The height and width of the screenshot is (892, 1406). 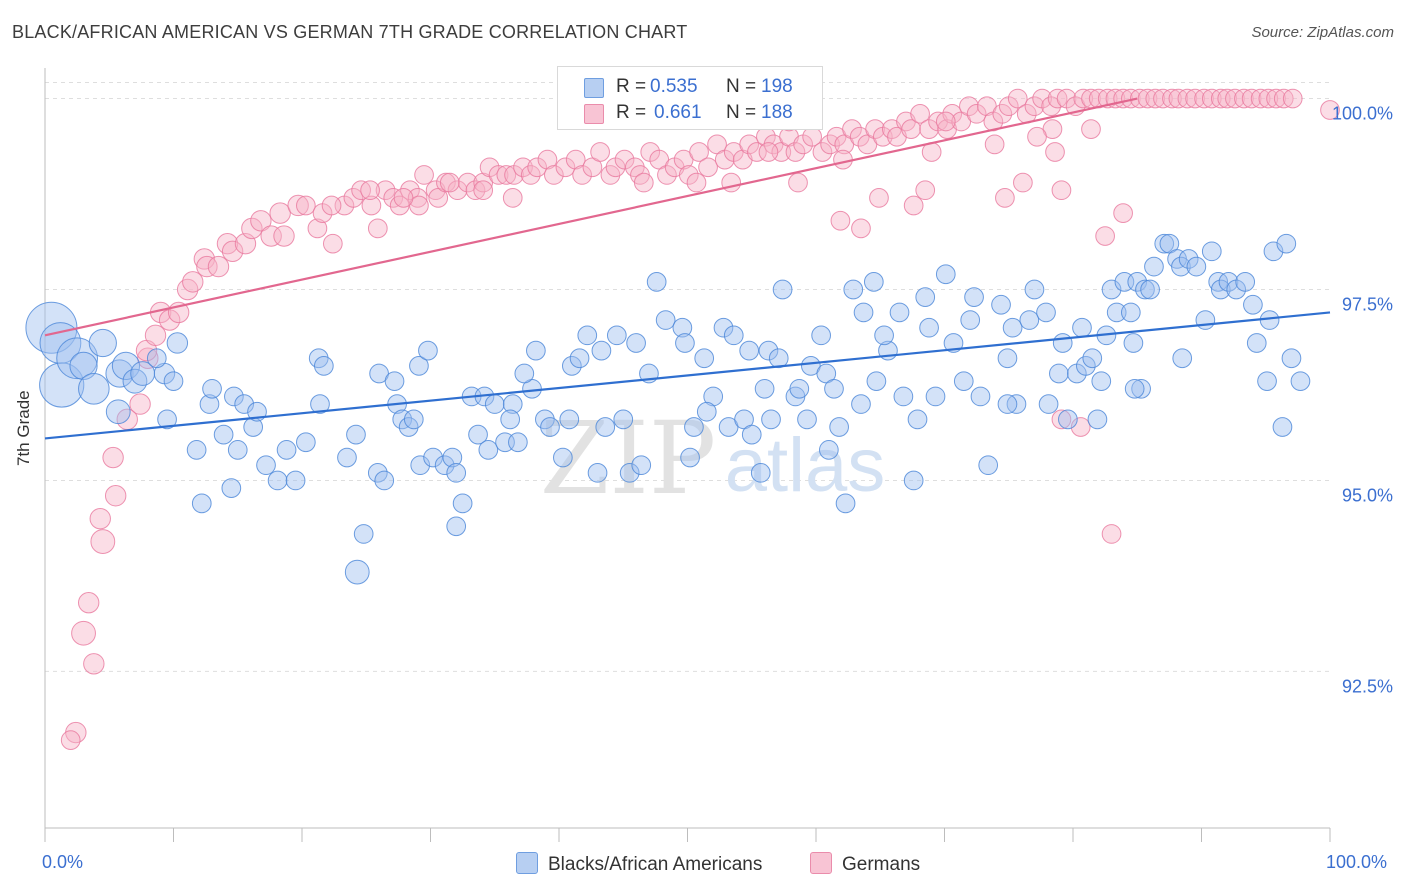 I want to click on source-credit: Source: ZipAtlas.com, so click(x=1322, y=32).